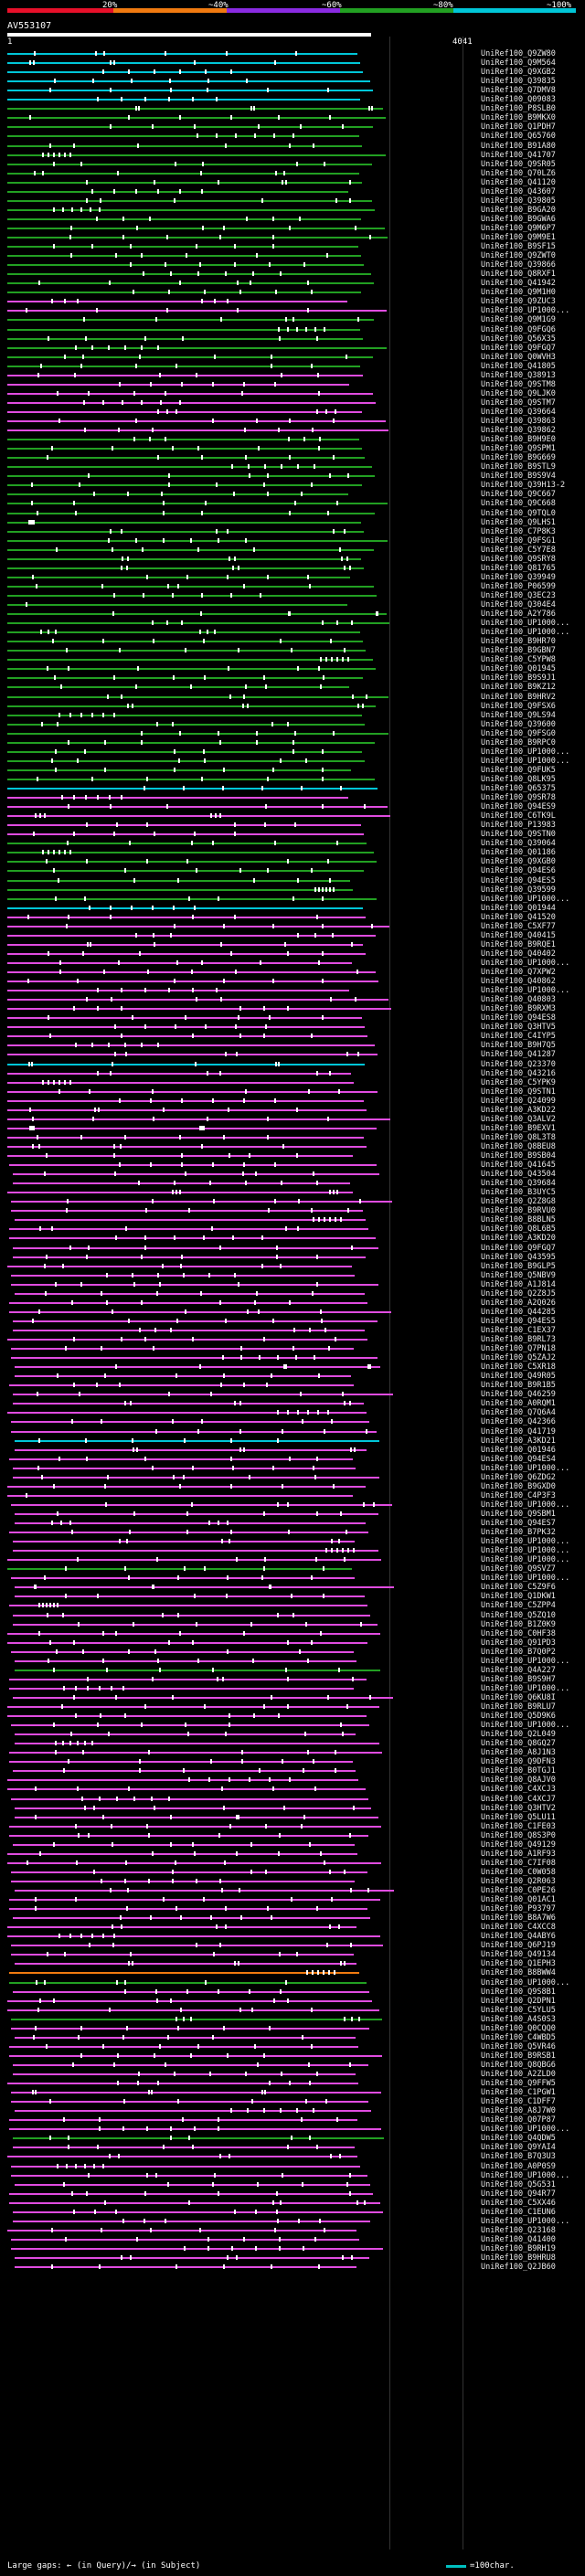 This screenshot has height=2576, width=585. What do you see at coordinates (518, 1817) in the screenshot?
I see `hit-label: UniRef100_Q5LU11` at bounding box center [518, 1817].